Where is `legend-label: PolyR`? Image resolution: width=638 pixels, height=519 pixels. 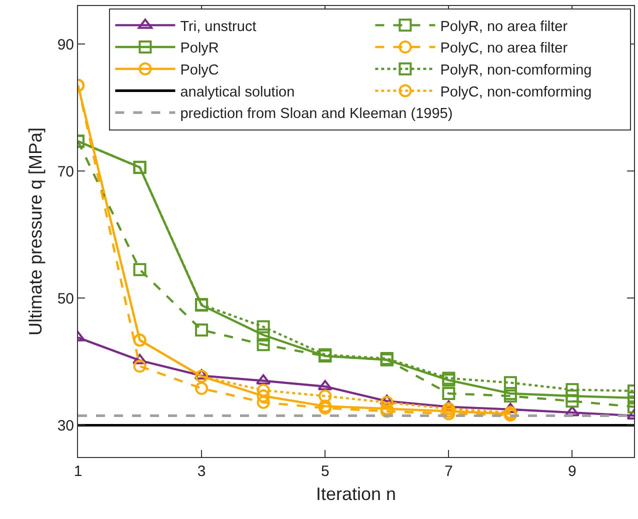
legend-label: PolyR is located at coordinates (199, 48).